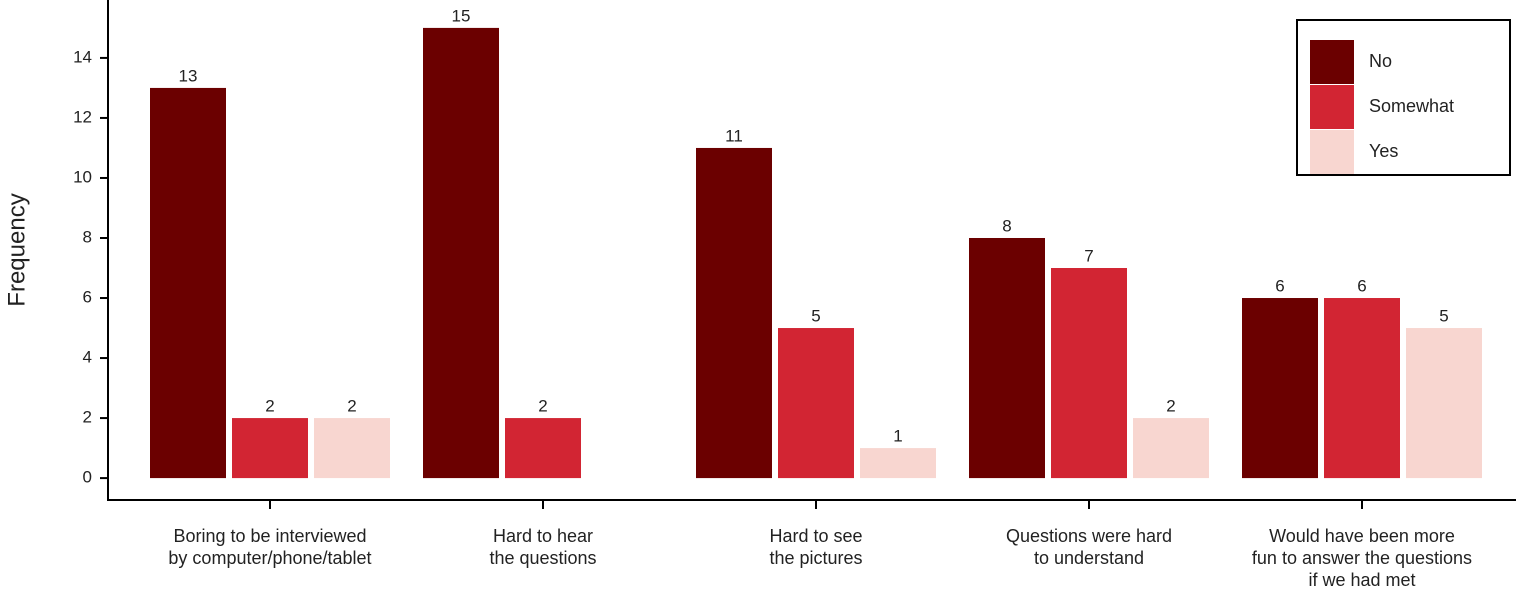 The height and width of the screenshot is (594, 1535). What do you see at coordinates (87, 477) in the screenshot?
I see `y-tick-label: 0` at bounding box center [87, 477].